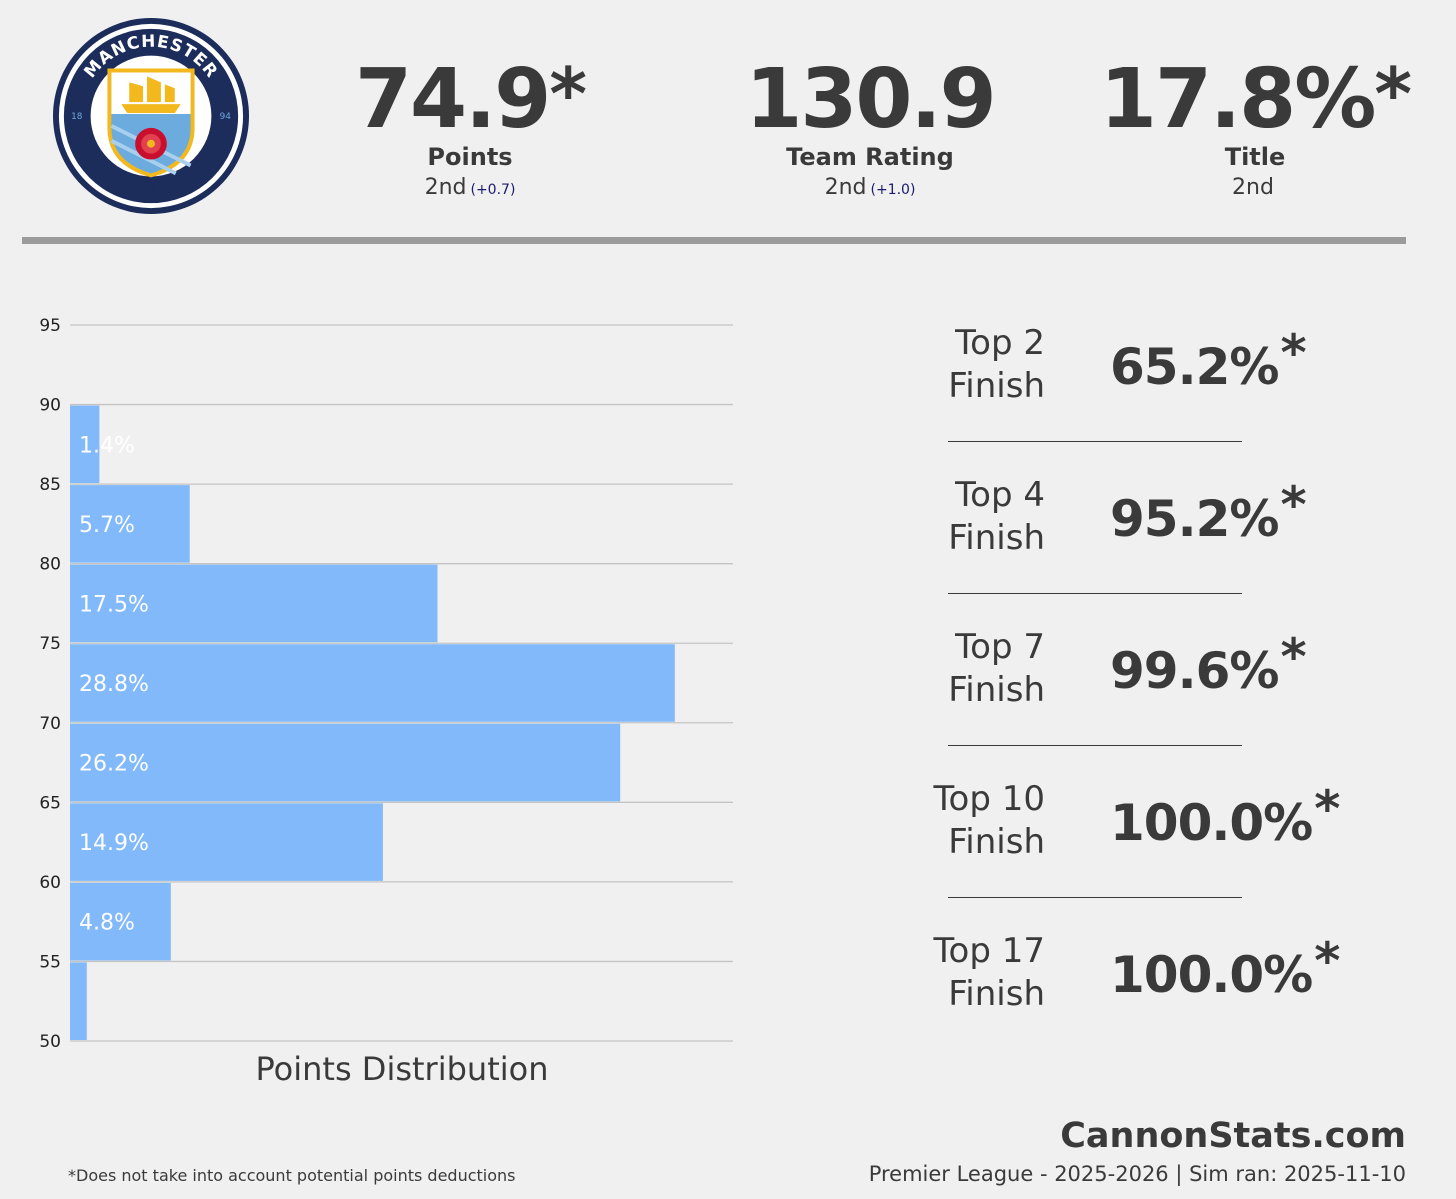  What do you see at coordinates (996, 668) in the screenshot?
I see `finish-label: Top 7 Finish` at bounding box center [996, 668].